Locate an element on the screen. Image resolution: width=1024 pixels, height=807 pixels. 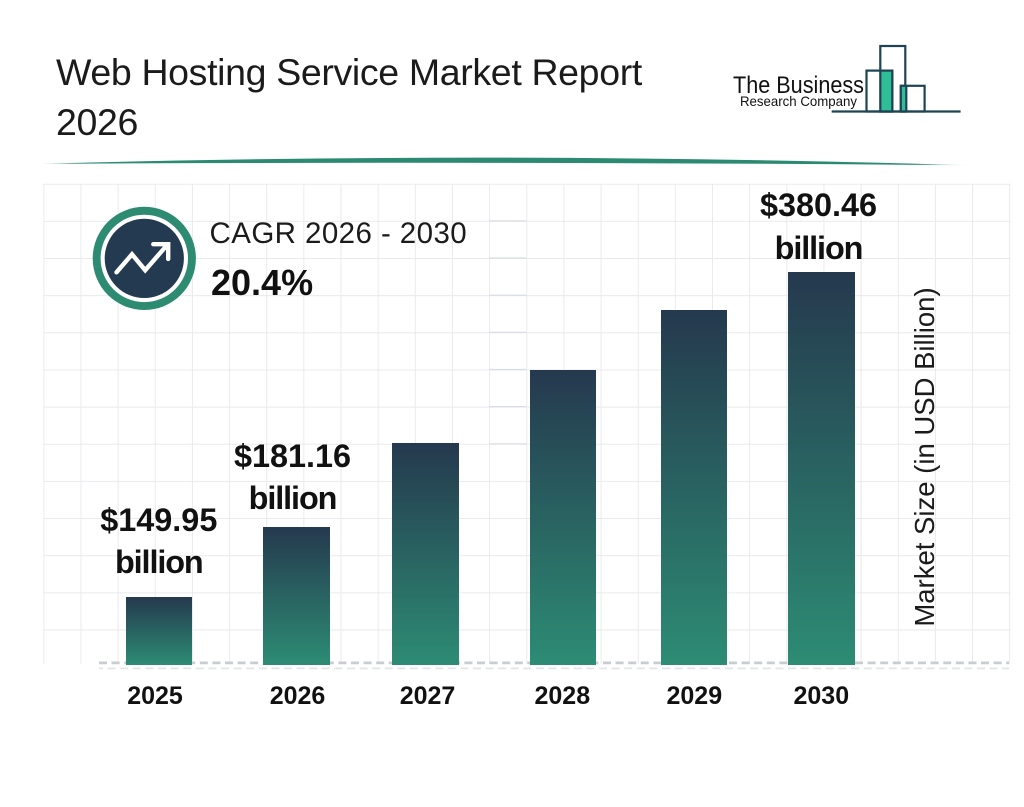
svg-text: The Business is located at coordinates (798, 85).